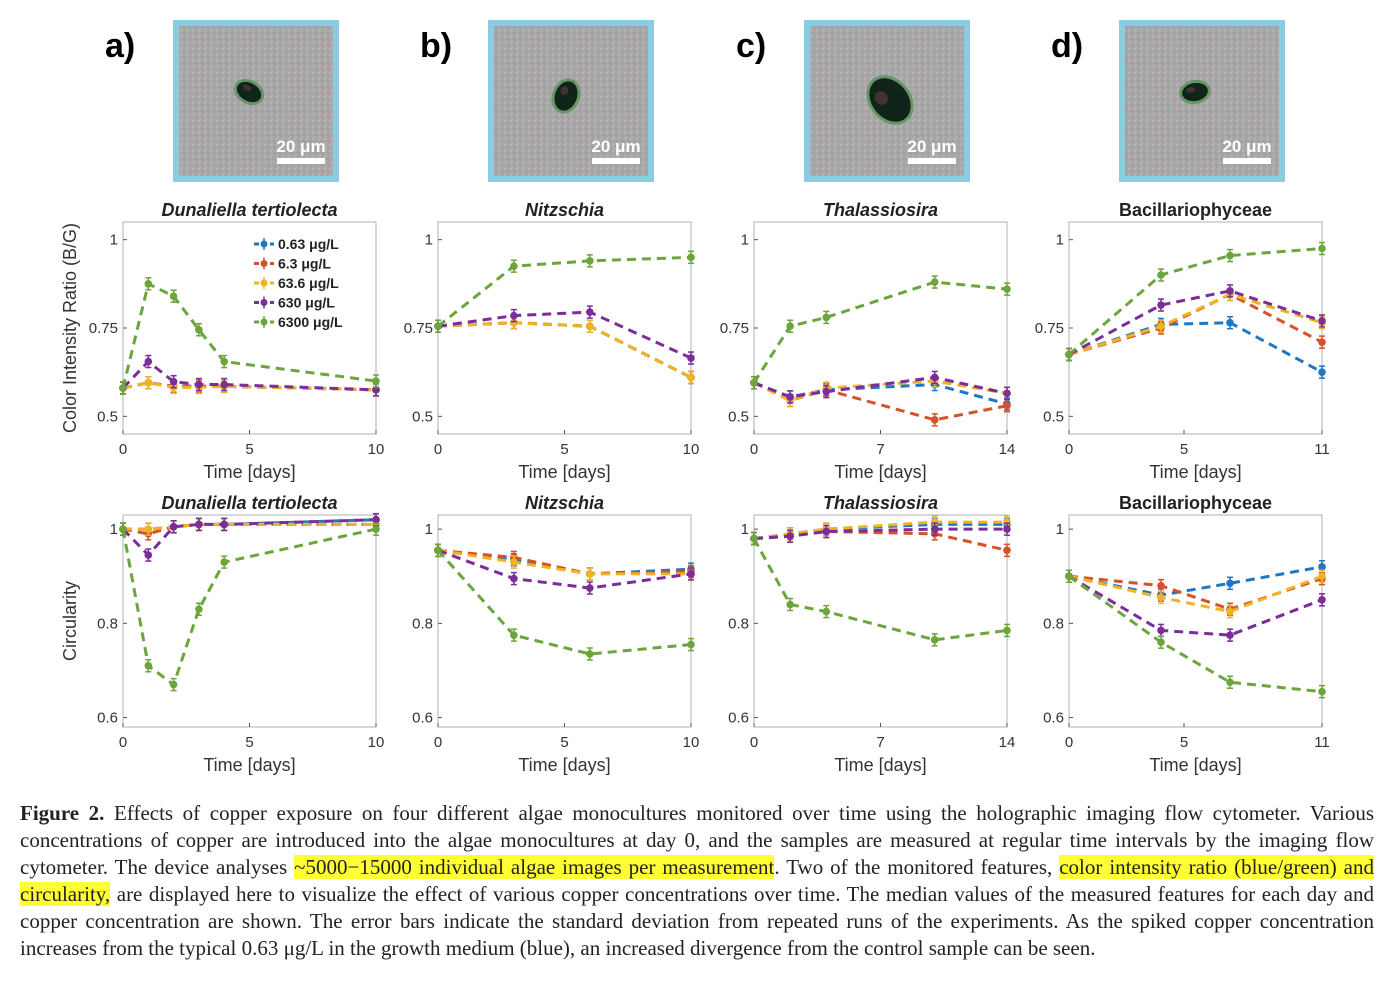 The width and height of the screenshot is (1394, 990). What do you see at coordinates (880, 210) in the screenshot?
I see `chart-title: Thalassiosira` at bounding box center [880, 210].